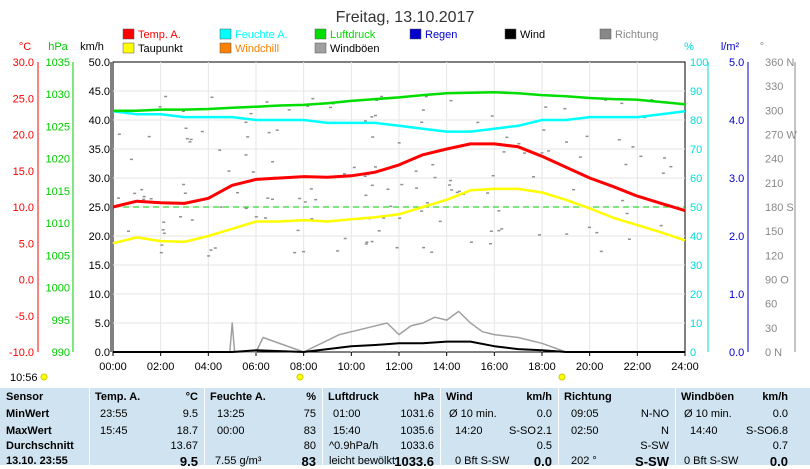 This screenshot has height=469, width=810. I want to click on dir-axis-tick-label: 270 W, so click(781, 136).